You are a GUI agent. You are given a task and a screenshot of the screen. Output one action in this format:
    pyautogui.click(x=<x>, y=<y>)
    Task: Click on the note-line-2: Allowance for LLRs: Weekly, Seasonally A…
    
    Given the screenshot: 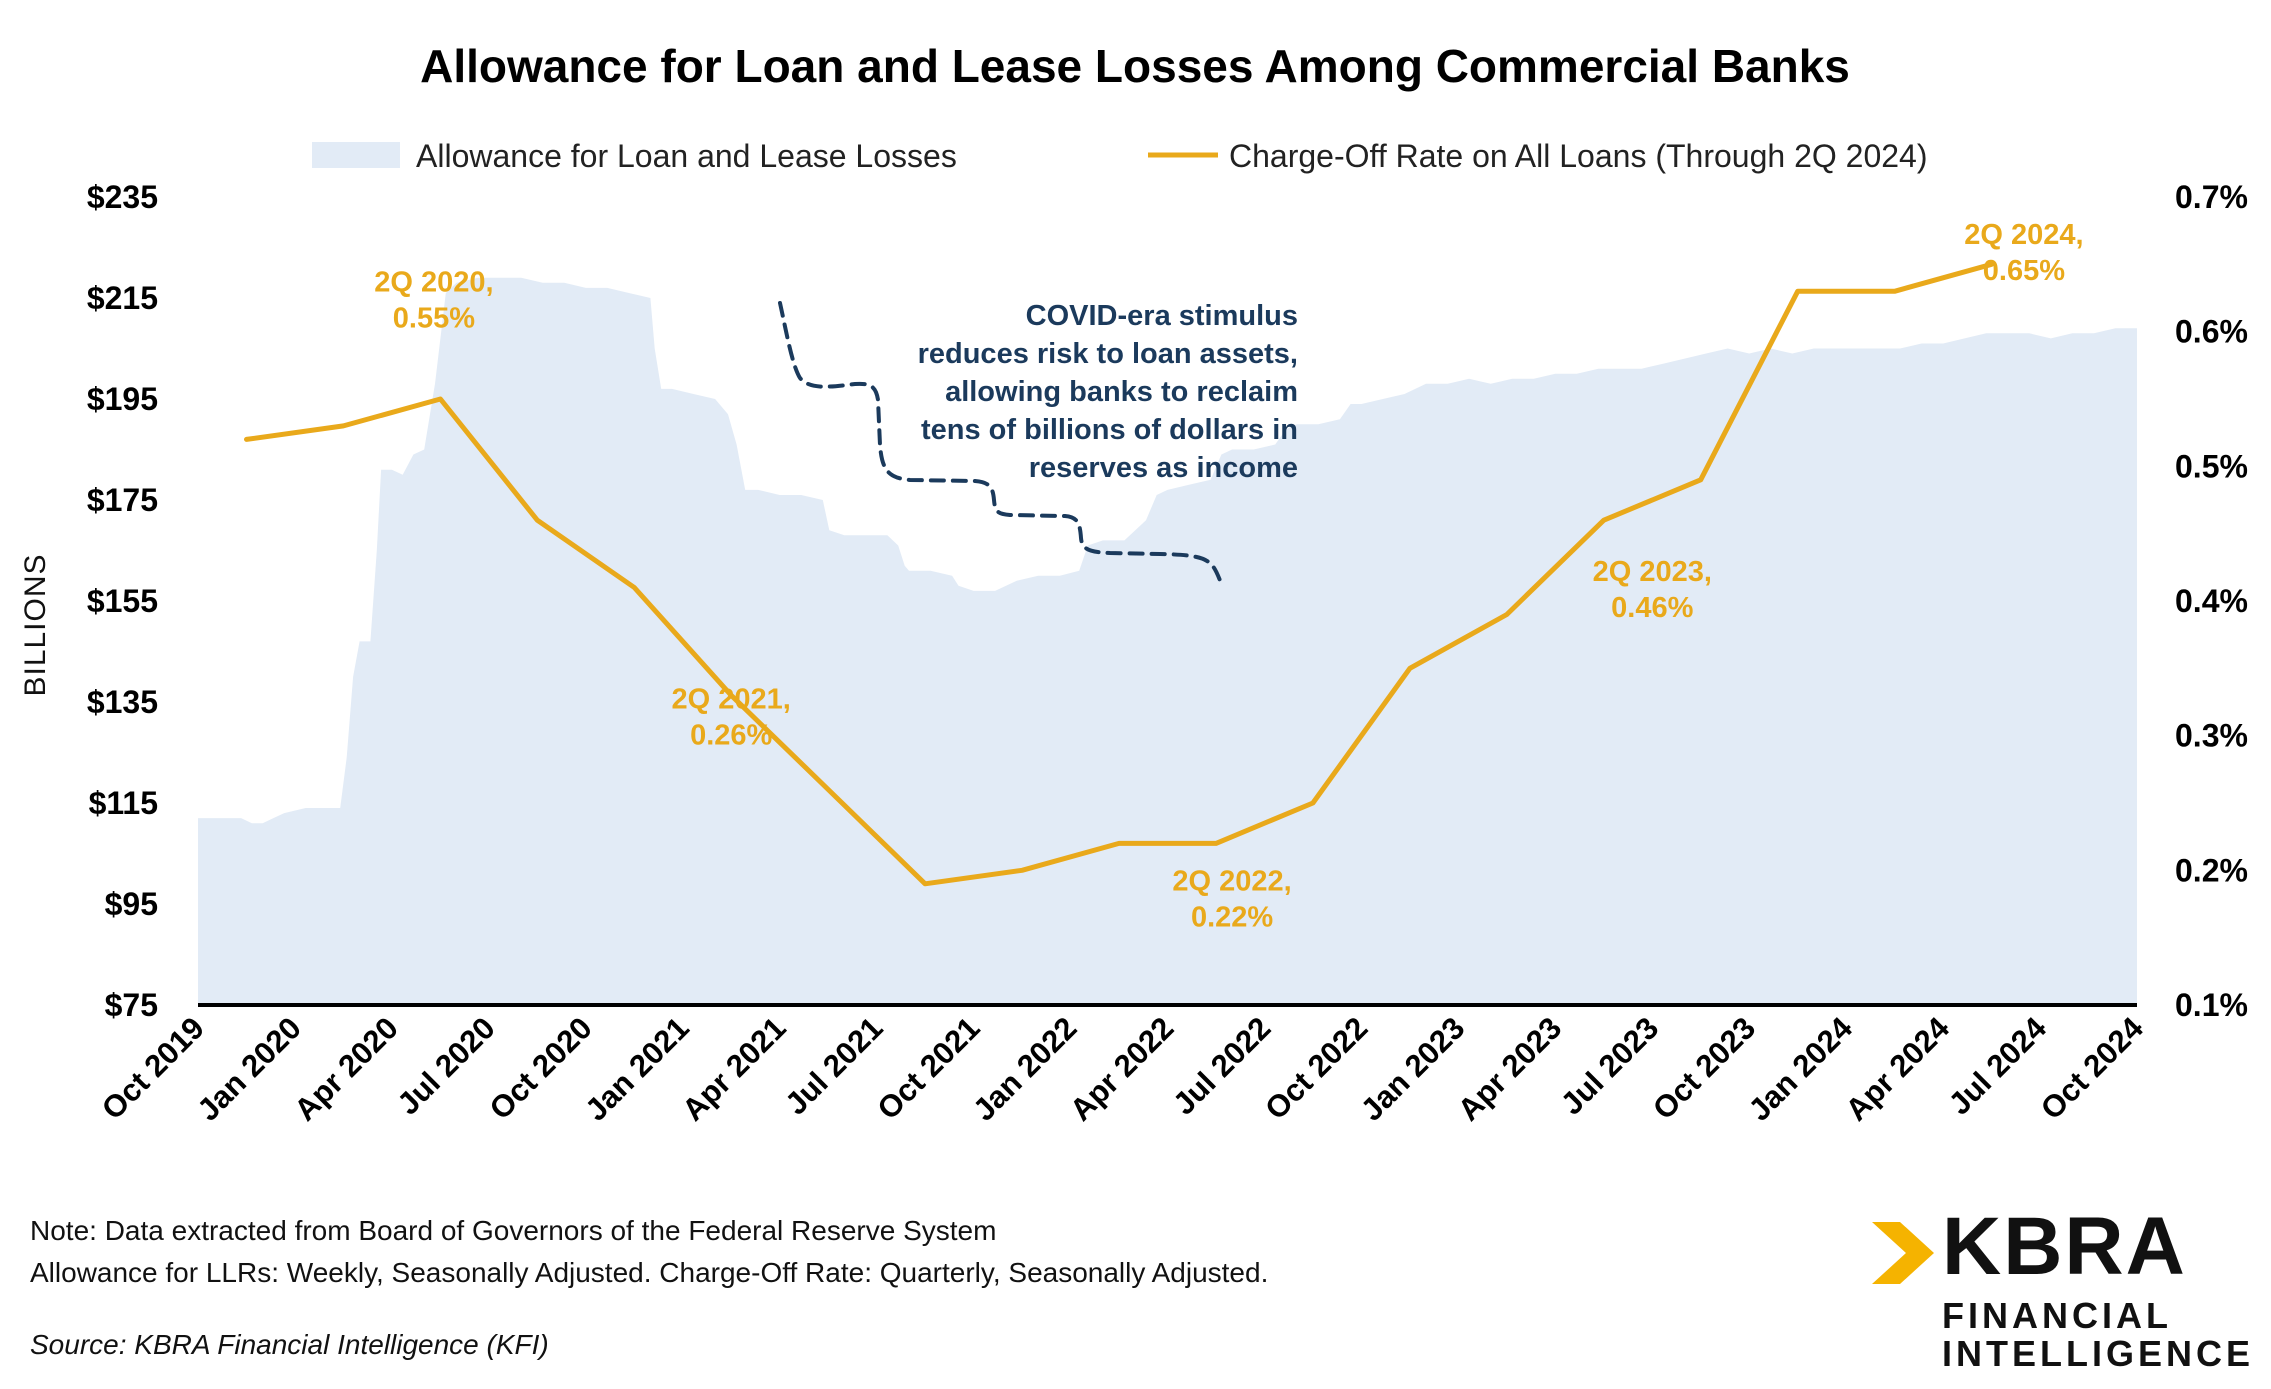 What is the action you would take?
    pyautogui.click(x=649, y=1272)
    